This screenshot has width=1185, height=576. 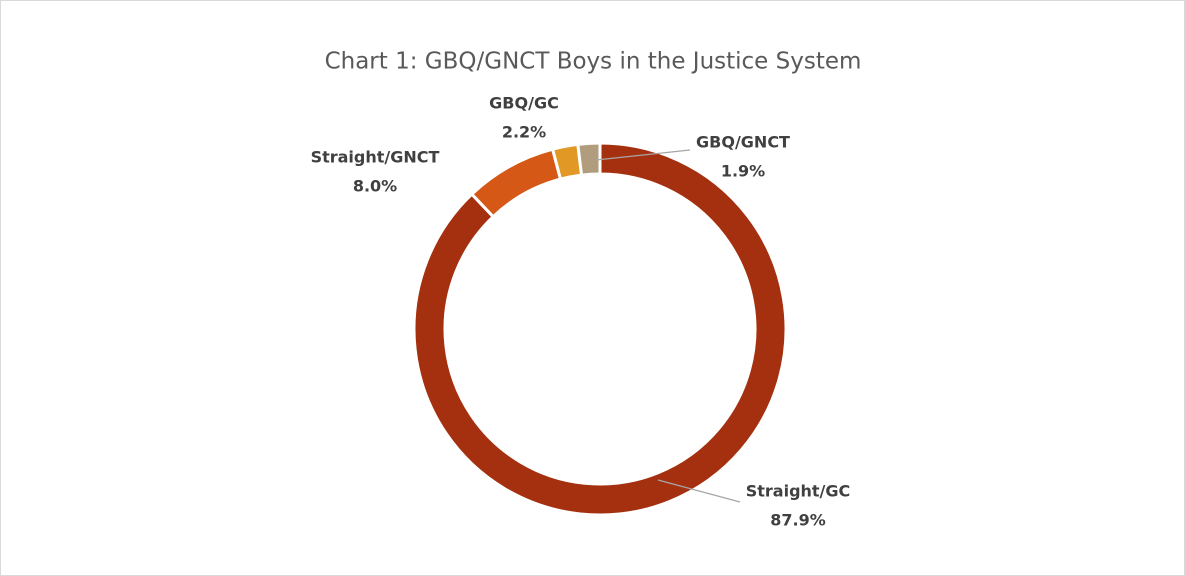 I want to click on data-label-name: Straight/GC, so click(x=798, y=491).